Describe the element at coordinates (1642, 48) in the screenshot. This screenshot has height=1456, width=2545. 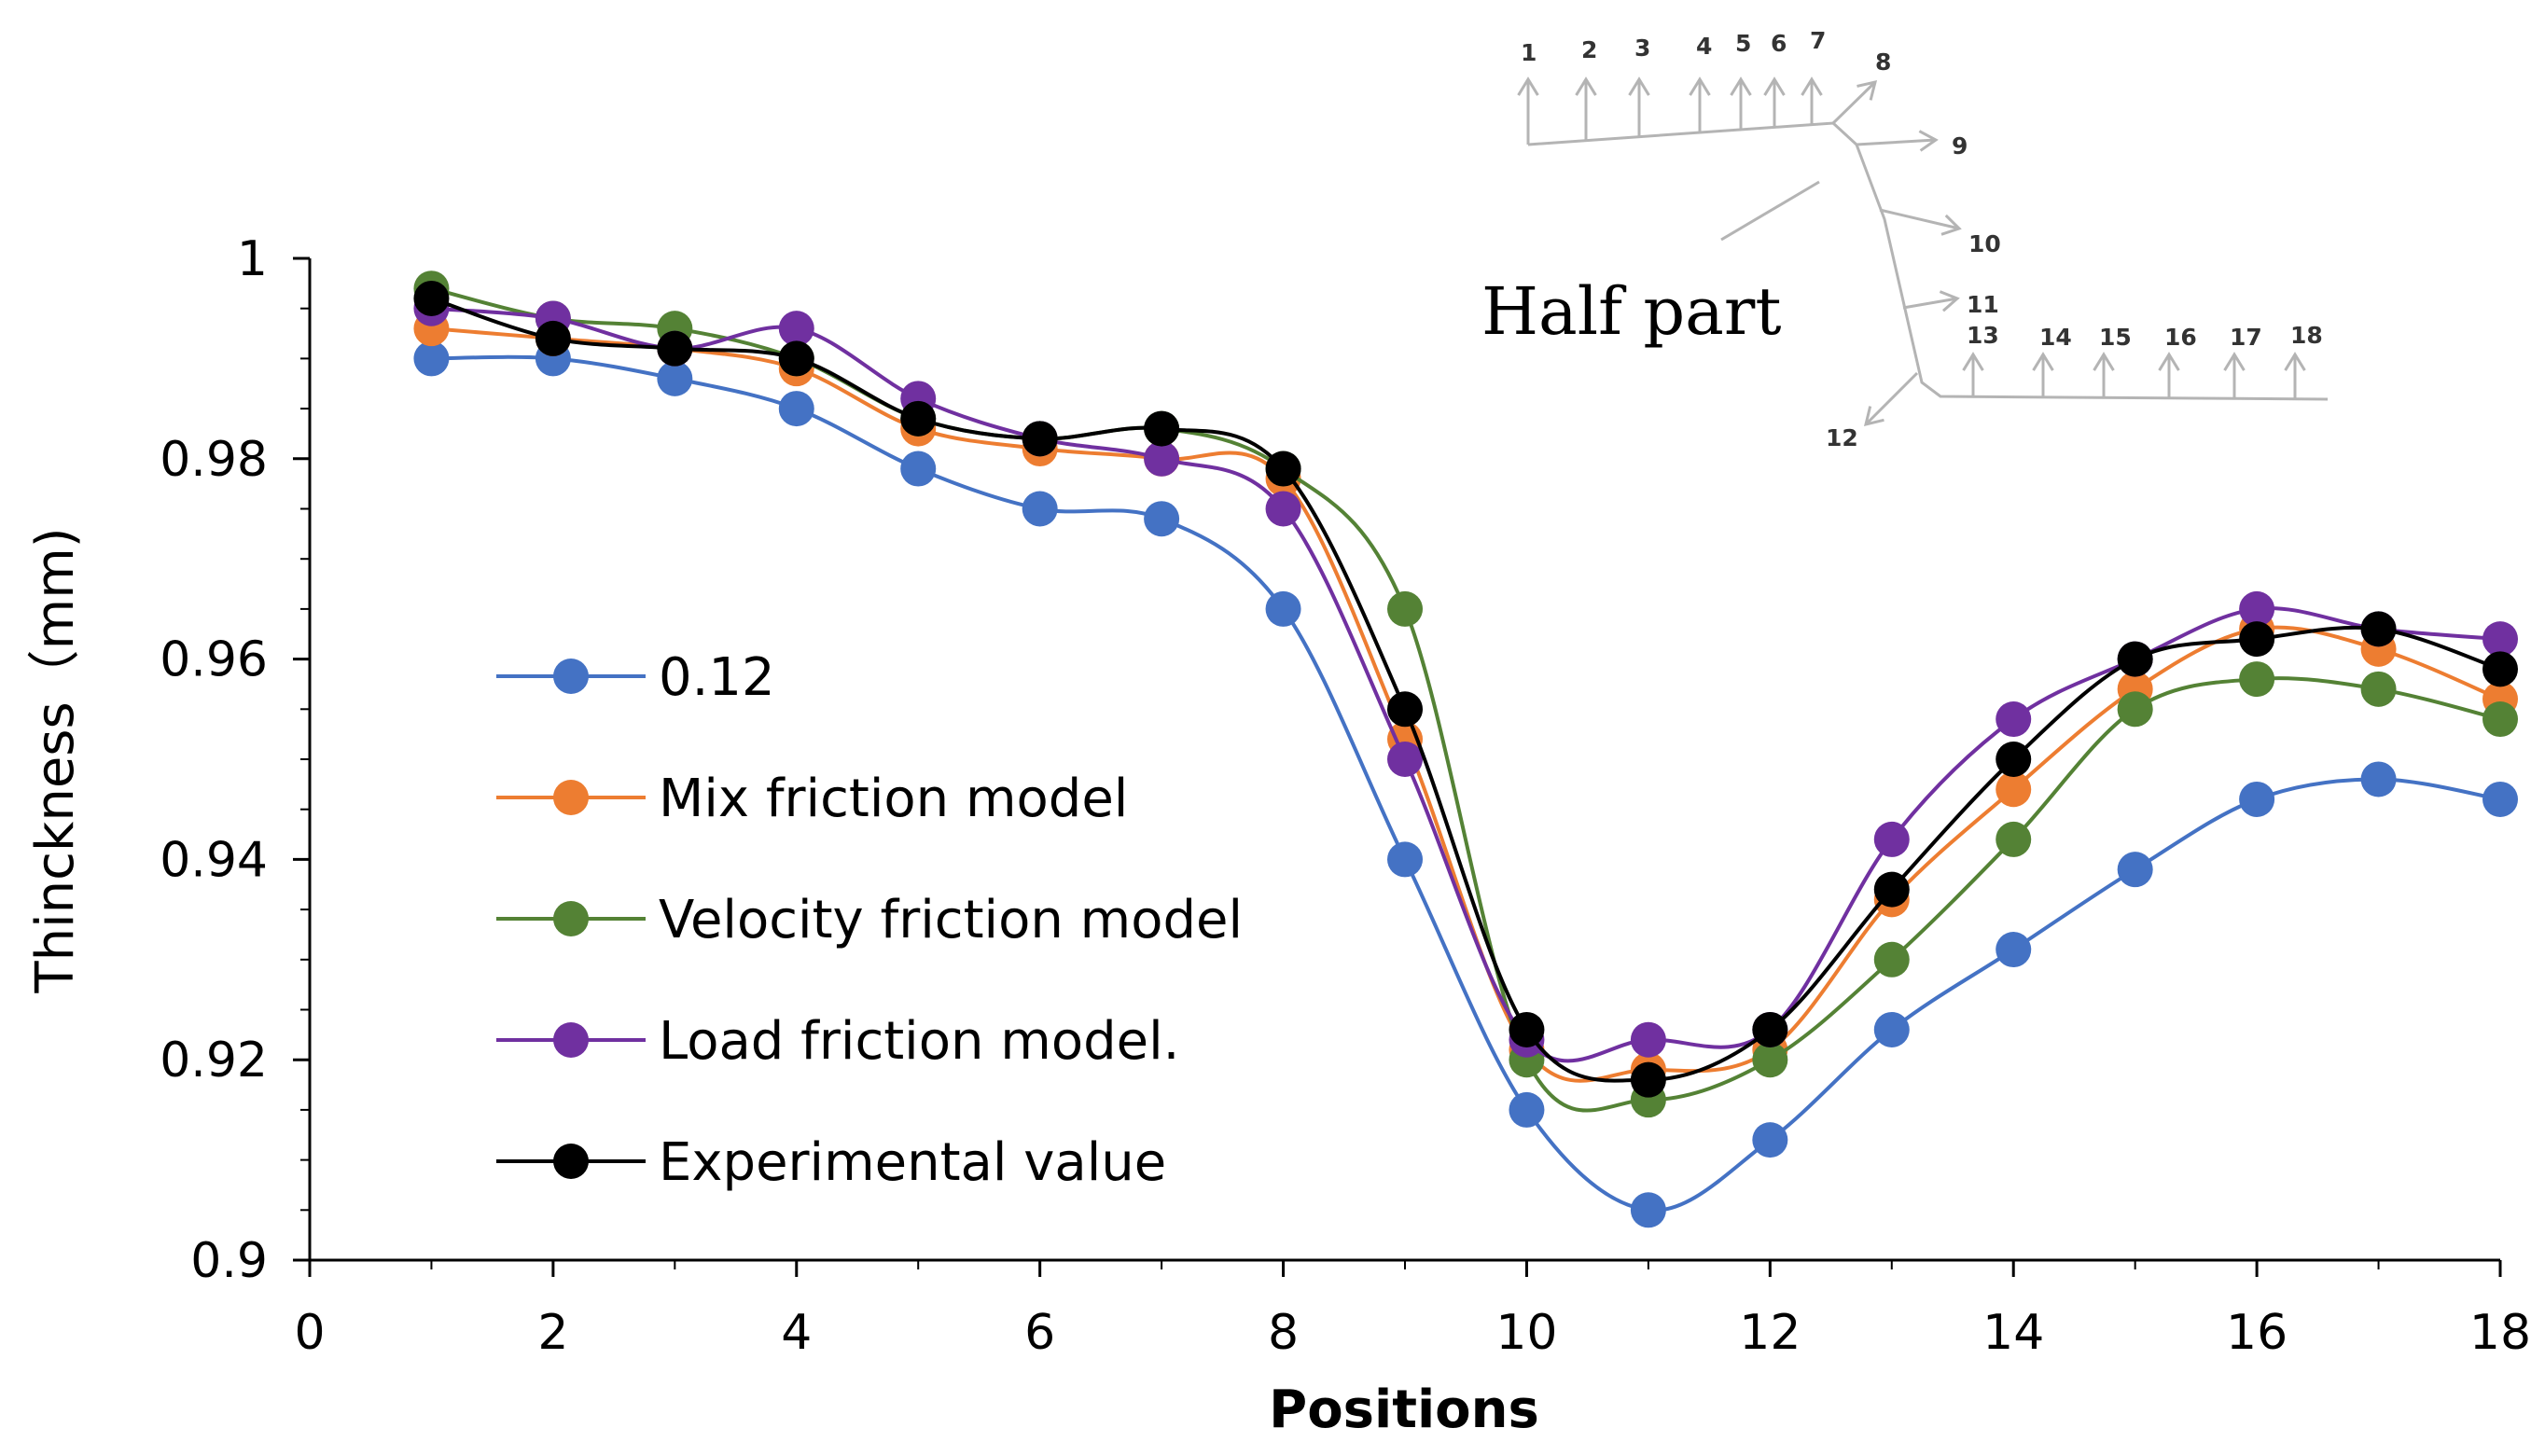
I see `schematic-position-label: 3` at that location.